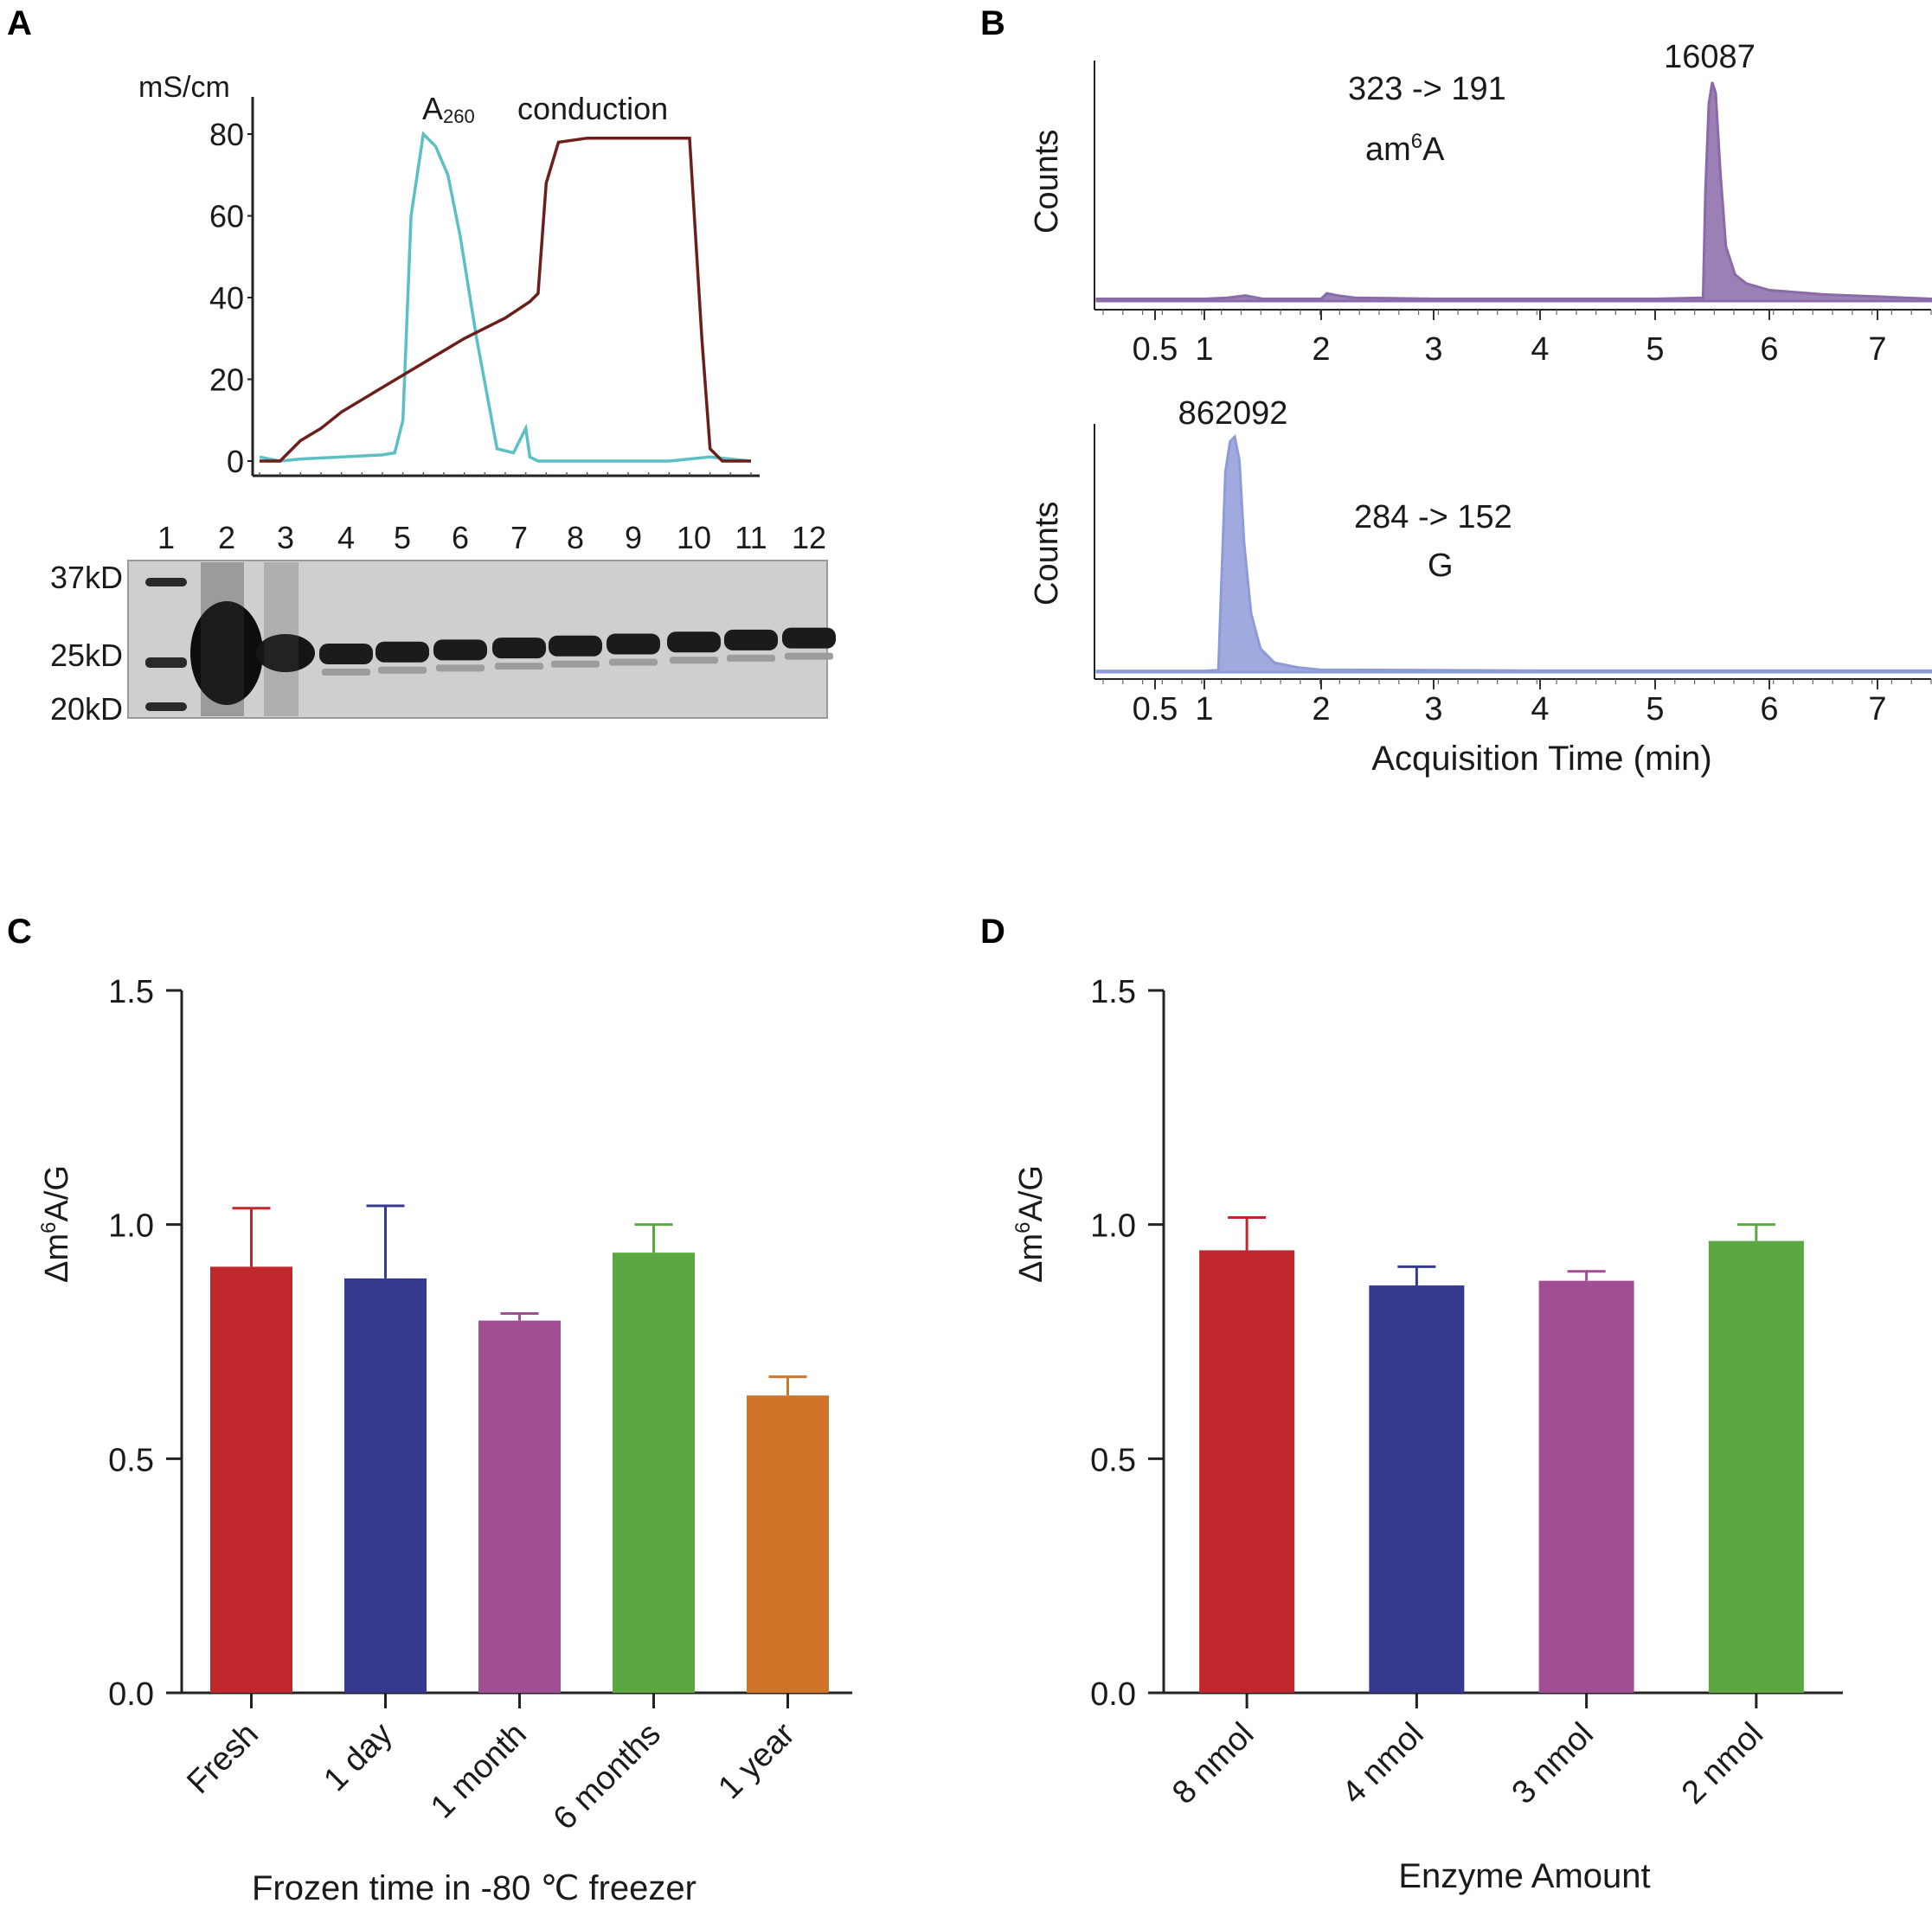  What do you see at coordinates (756, 1760) in the screenshot?
I see `panel-c-x-tick-1-year: 1 year` at bounding box center [756, 1760].